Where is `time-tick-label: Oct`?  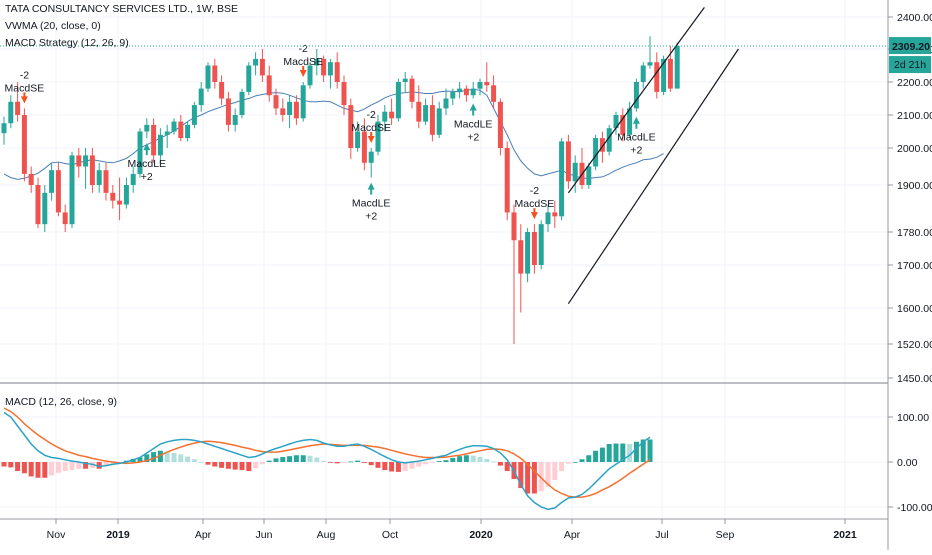 time-tick-label: Oct is located at coordinates (390, 535).